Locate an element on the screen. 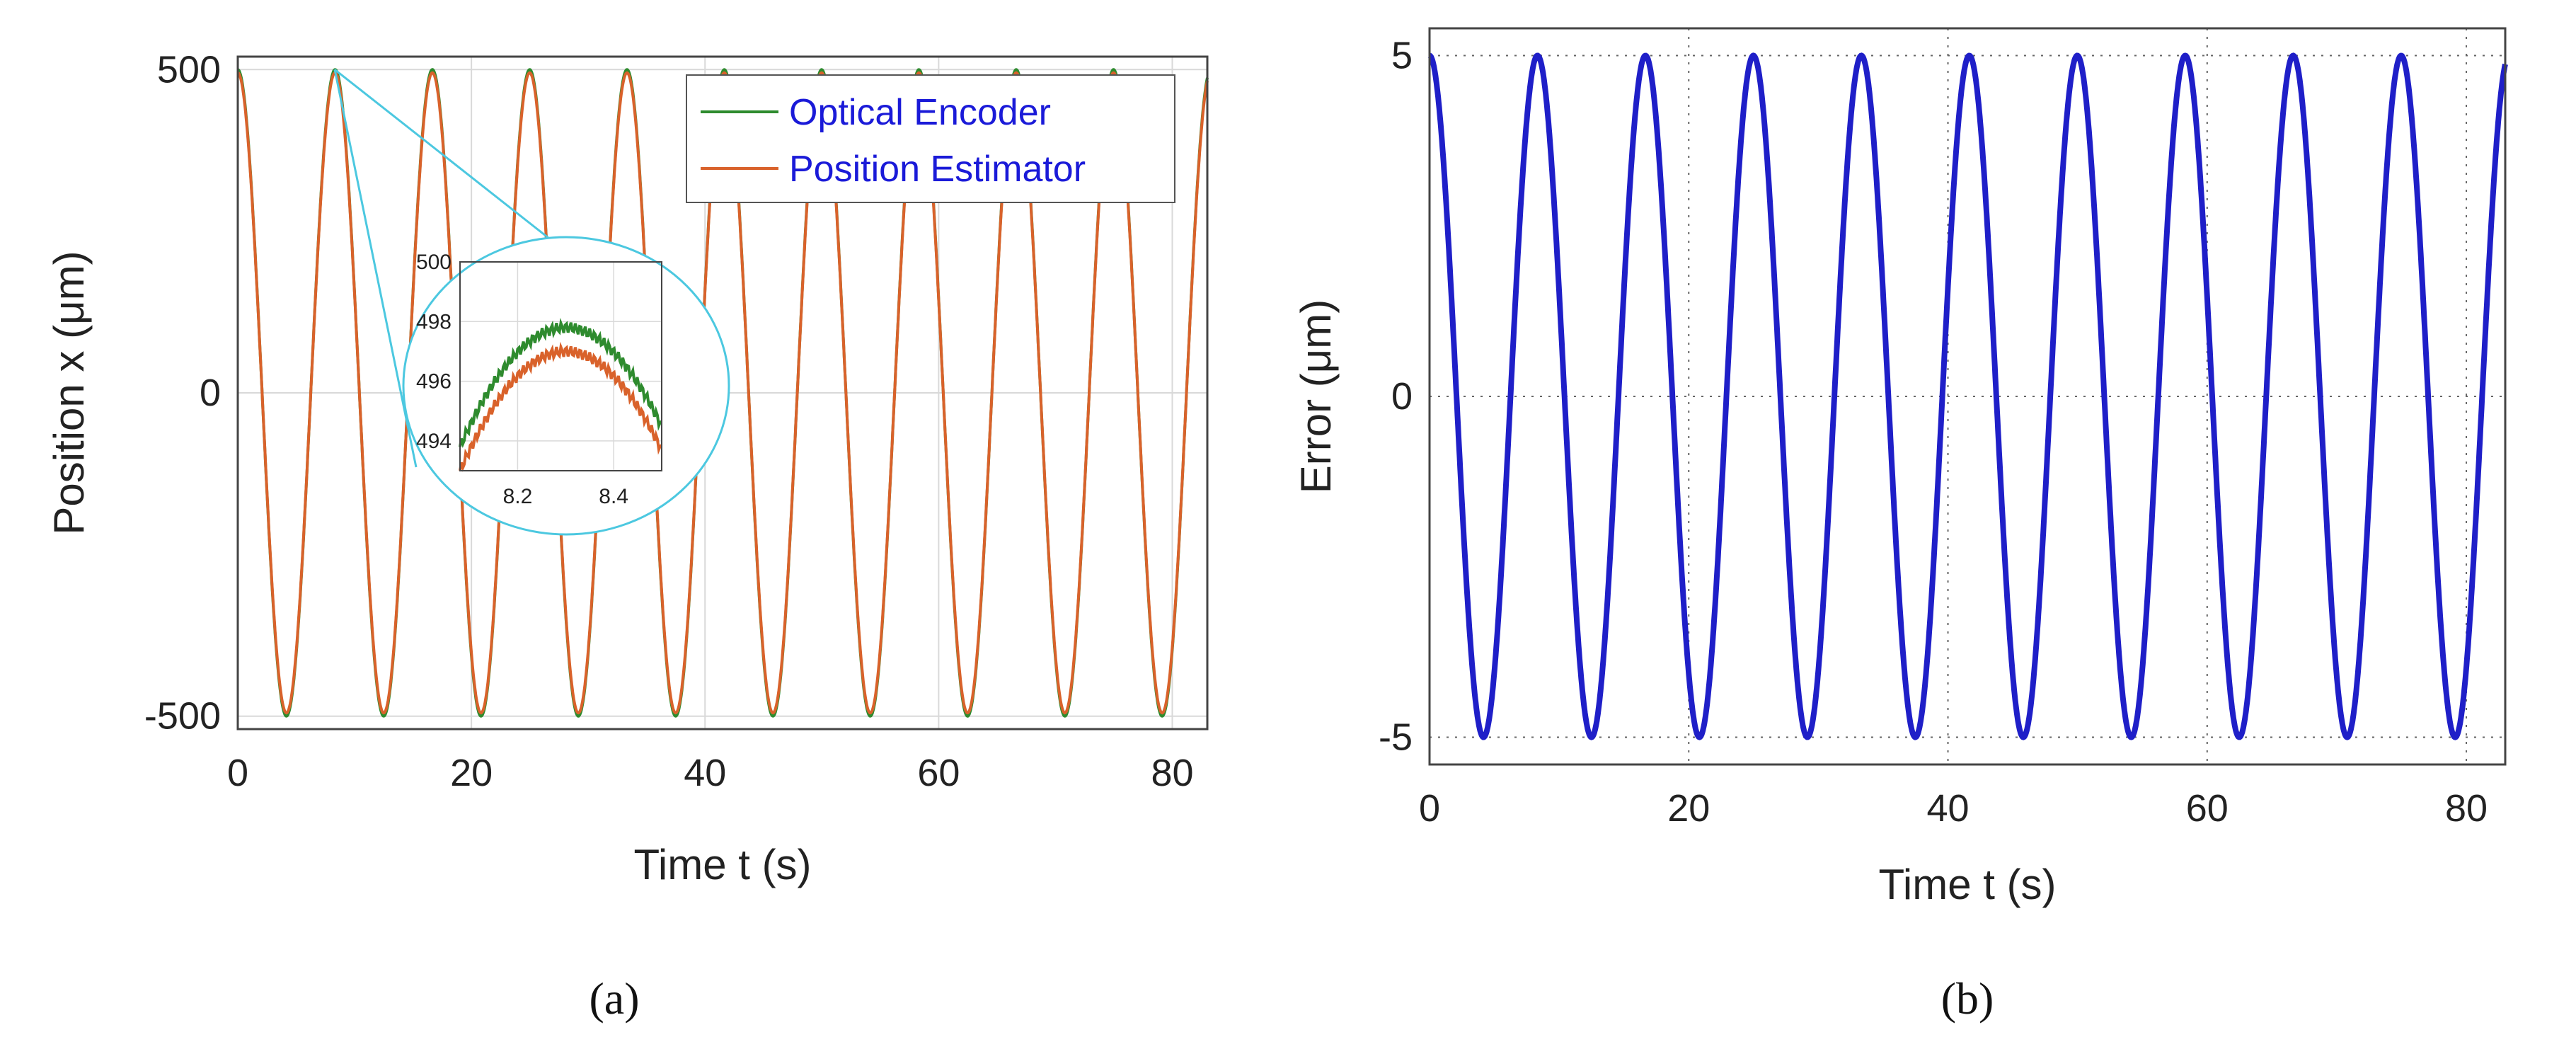  inset-series is located at coordinates (560, 395).